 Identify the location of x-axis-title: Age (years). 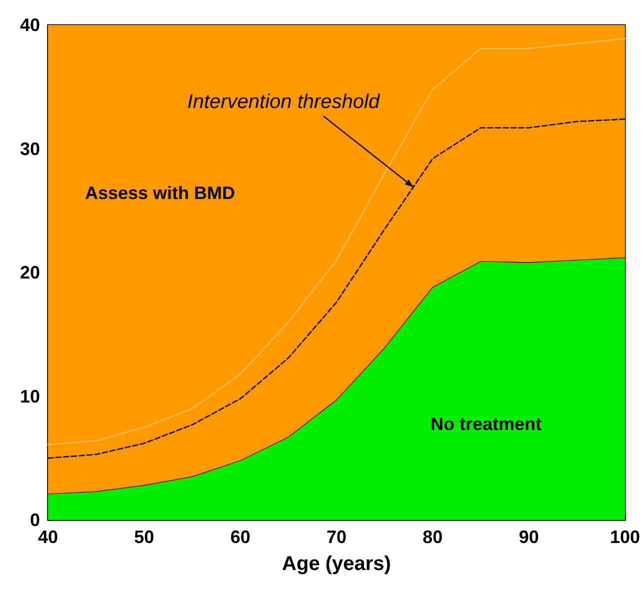
(336, 564).